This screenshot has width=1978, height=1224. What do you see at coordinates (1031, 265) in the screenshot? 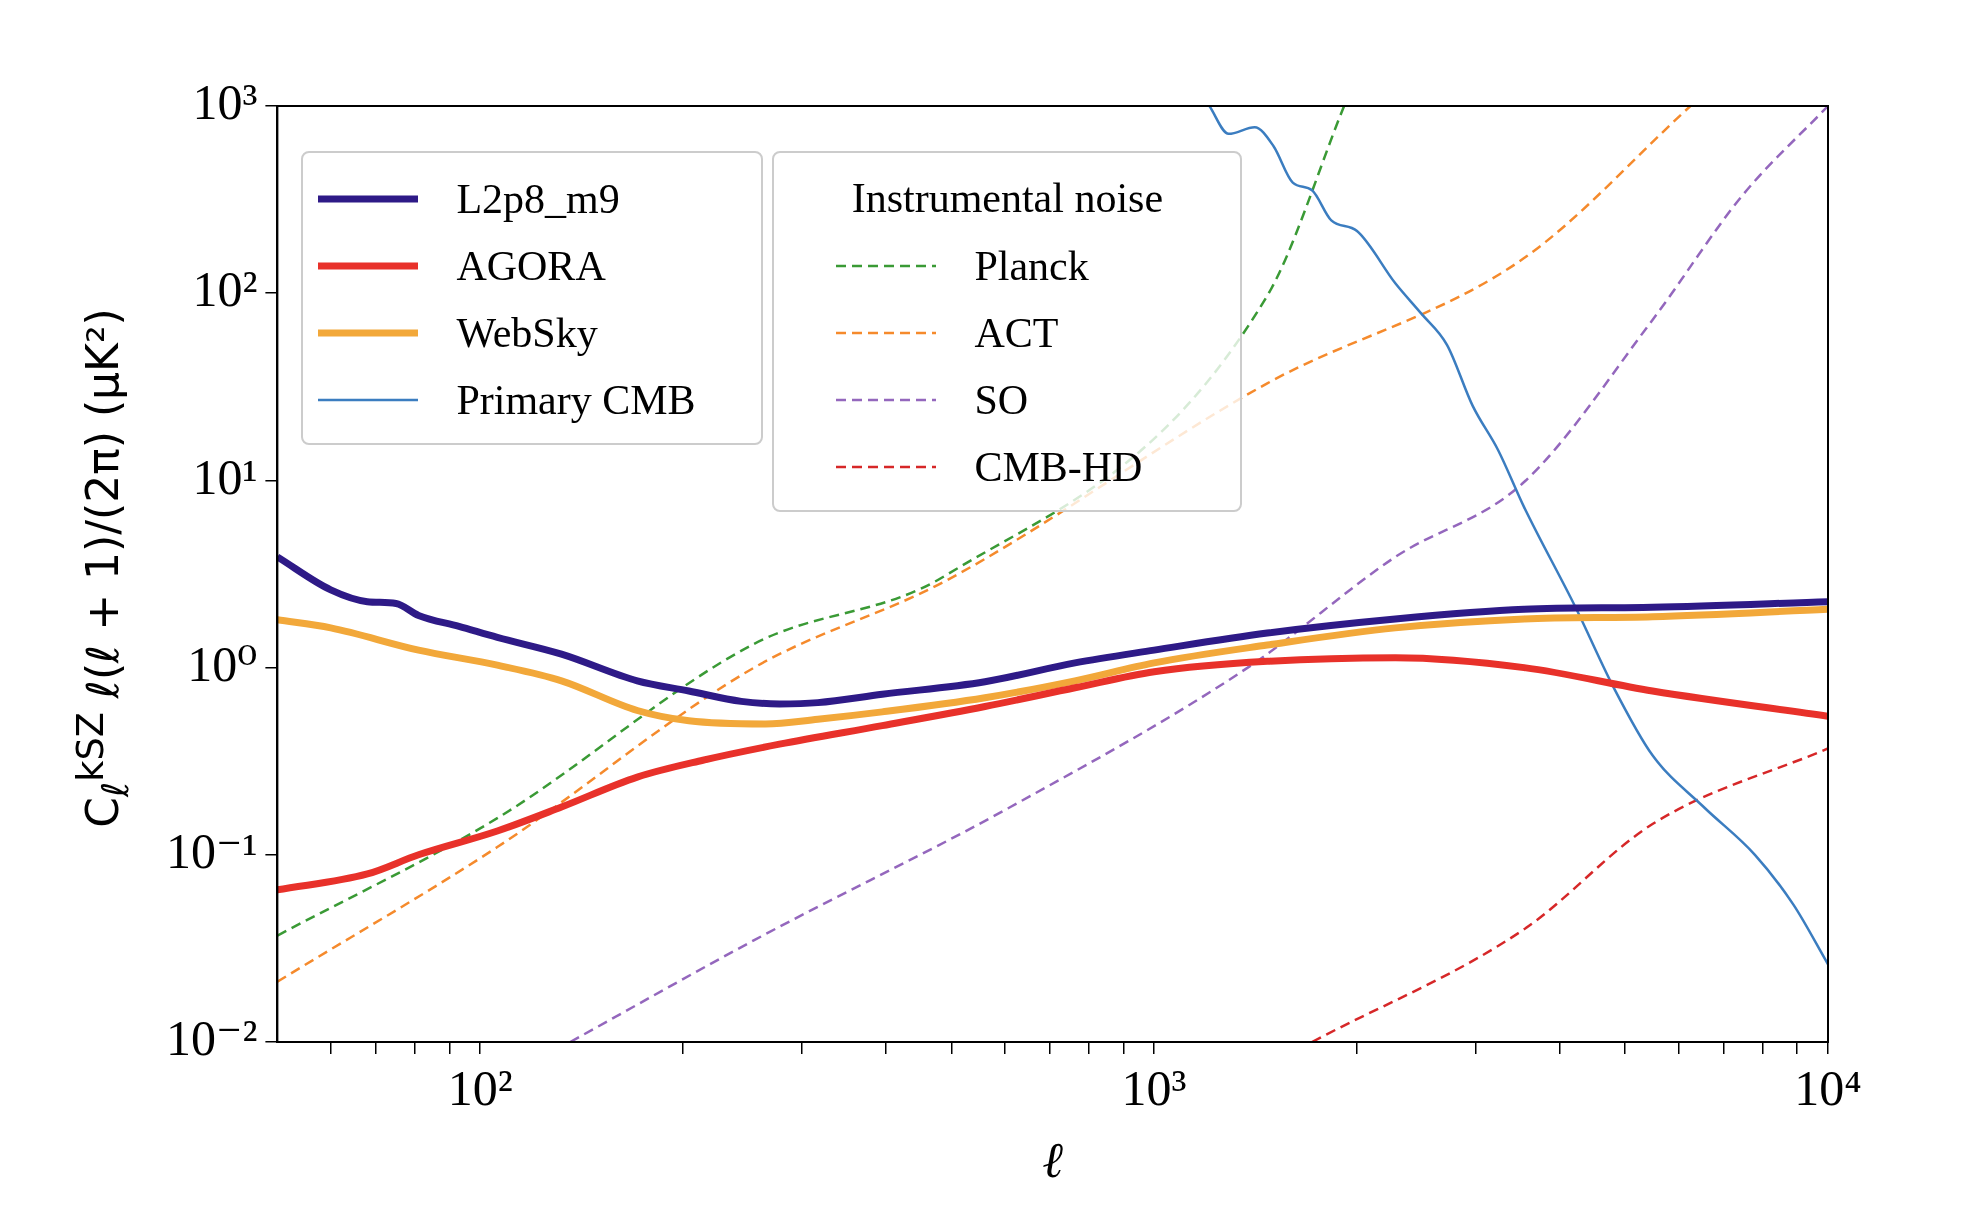
I see `legend-label: Planck` at bounding box center [1031, 265].